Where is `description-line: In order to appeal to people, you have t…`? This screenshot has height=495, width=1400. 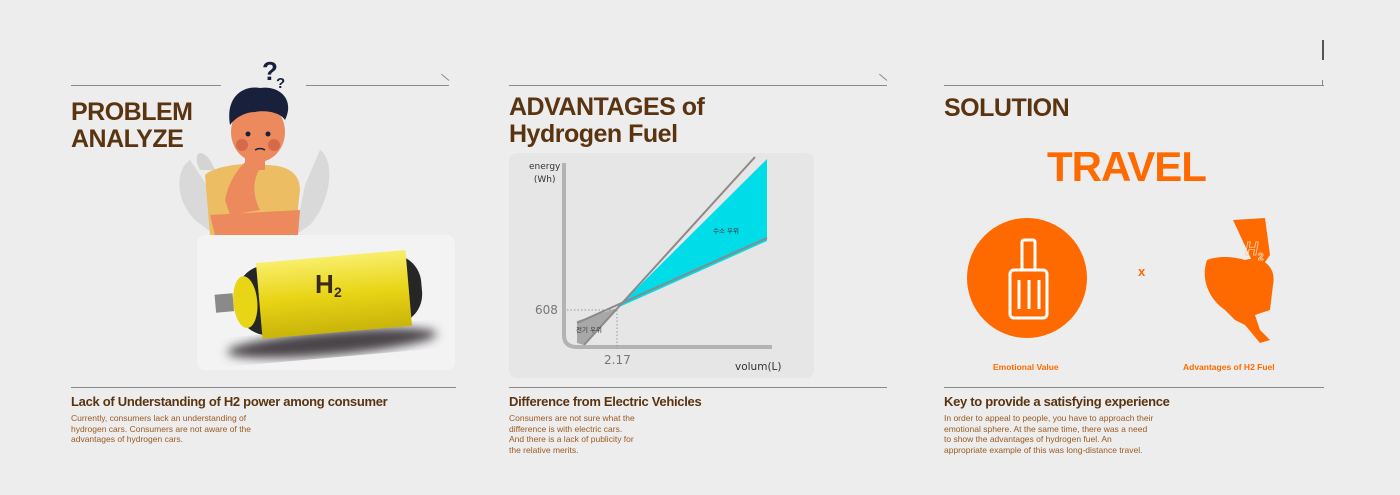 description-line: In order to appeal to people, you have t… is located at coordinates (1049, 418).